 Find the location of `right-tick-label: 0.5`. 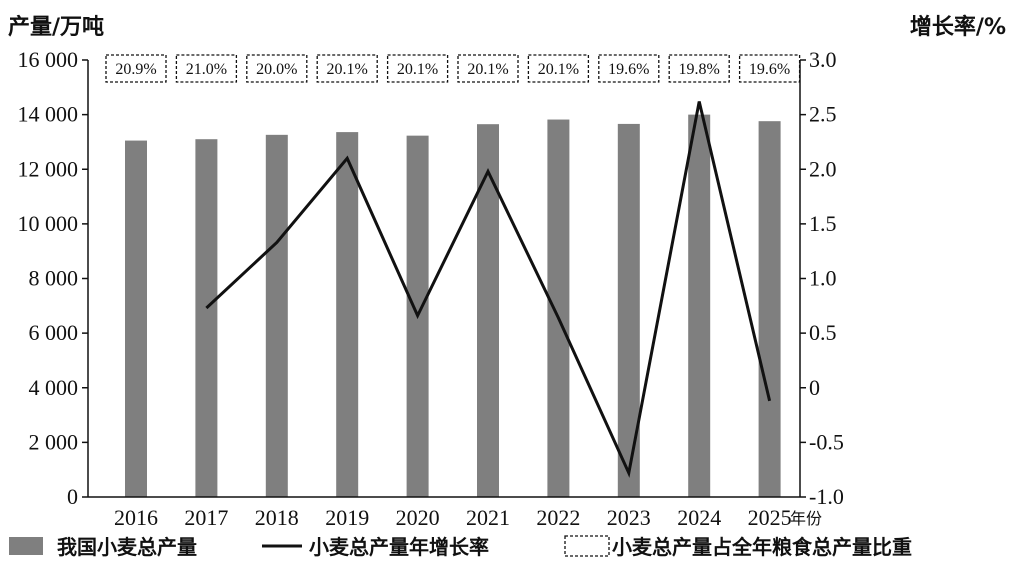

right-tick-label: 0.5 is located at coordinates (823, 332).